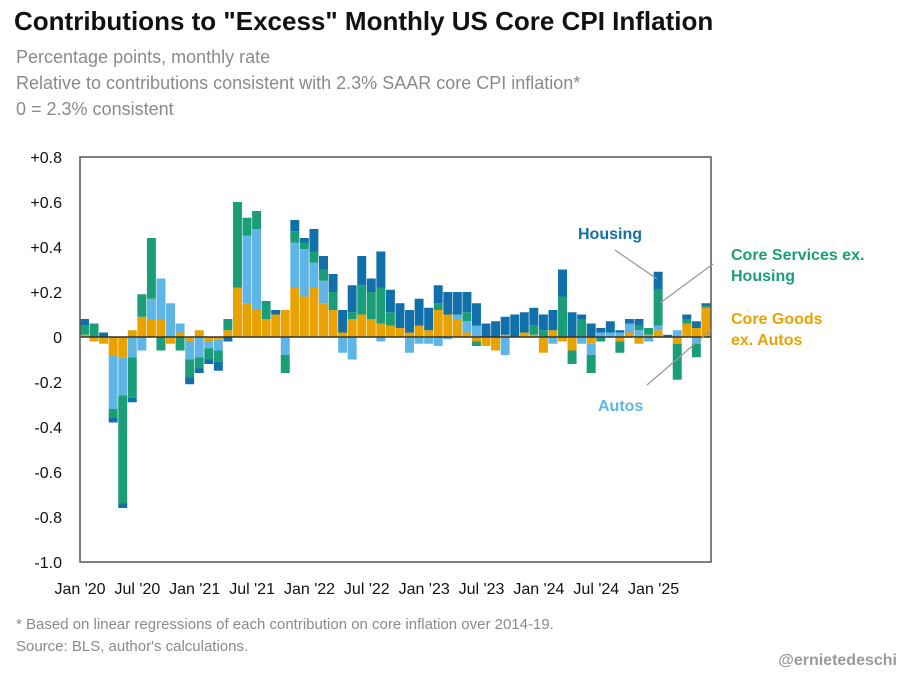 Image resolution: width=911 pixels, height=676 pixels. I want to click on label-core-goods-ex-autos: Core Goods, so click(777, 319).